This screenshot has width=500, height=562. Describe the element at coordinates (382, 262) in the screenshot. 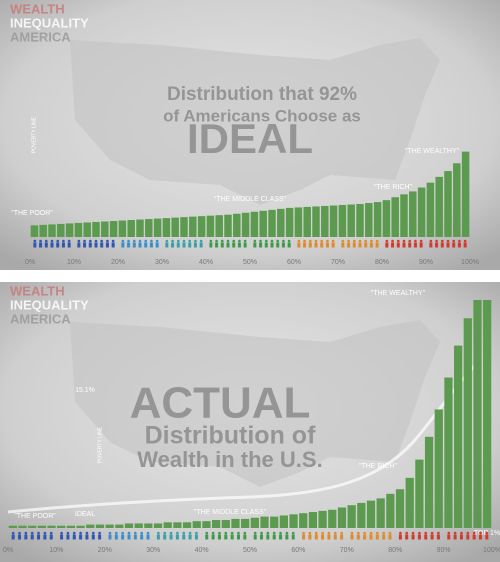

I see `x-tick-label: 80%` at that location.